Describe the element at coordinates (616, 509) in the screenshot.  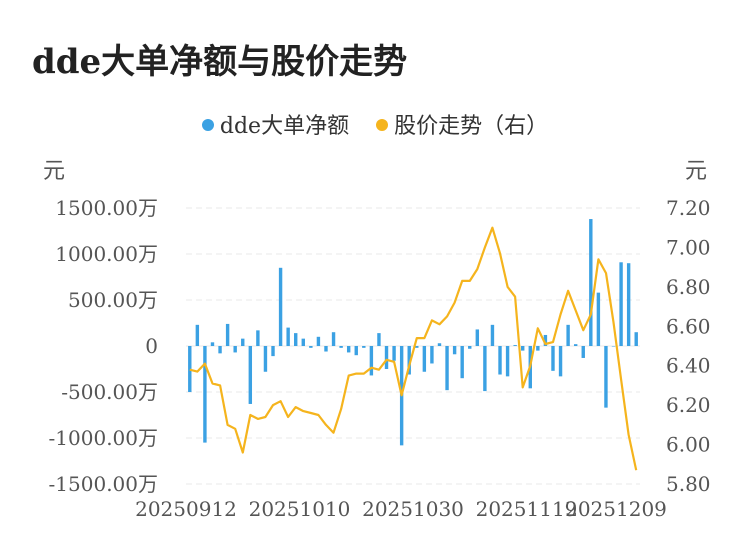
I see `x-tick-label: 20251209` at that location.